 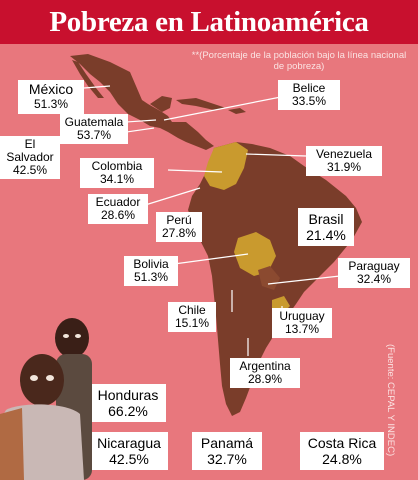 I want to click on country-value: 24.8%, so click(x=342, y=459).